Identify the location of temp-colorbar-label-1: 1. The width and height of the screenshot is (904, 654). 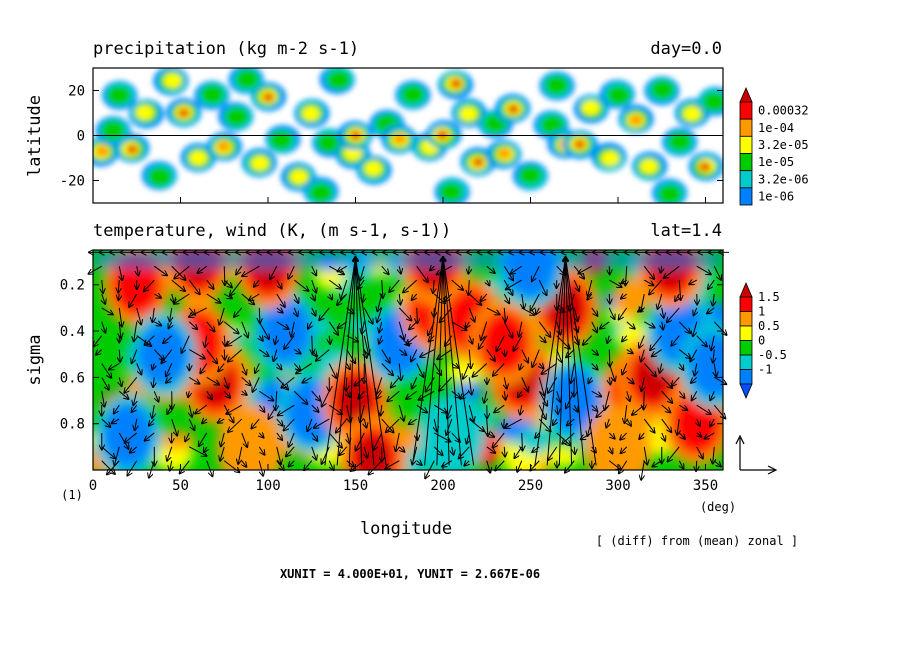
(761, 312).